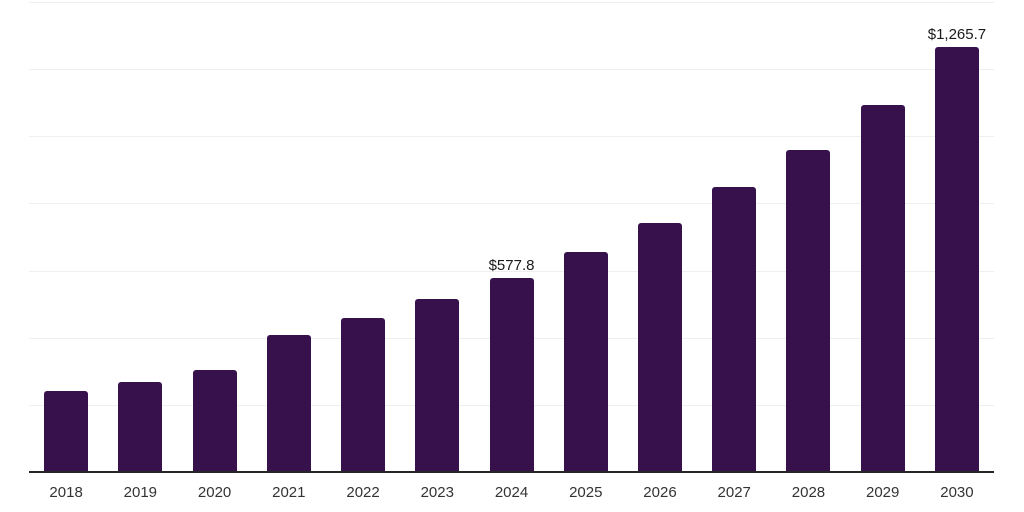 Image resolution: width=1024 pixels, height=512 pixels. I want to click on x-tick-label-2020: 2020, so click(214, 492).